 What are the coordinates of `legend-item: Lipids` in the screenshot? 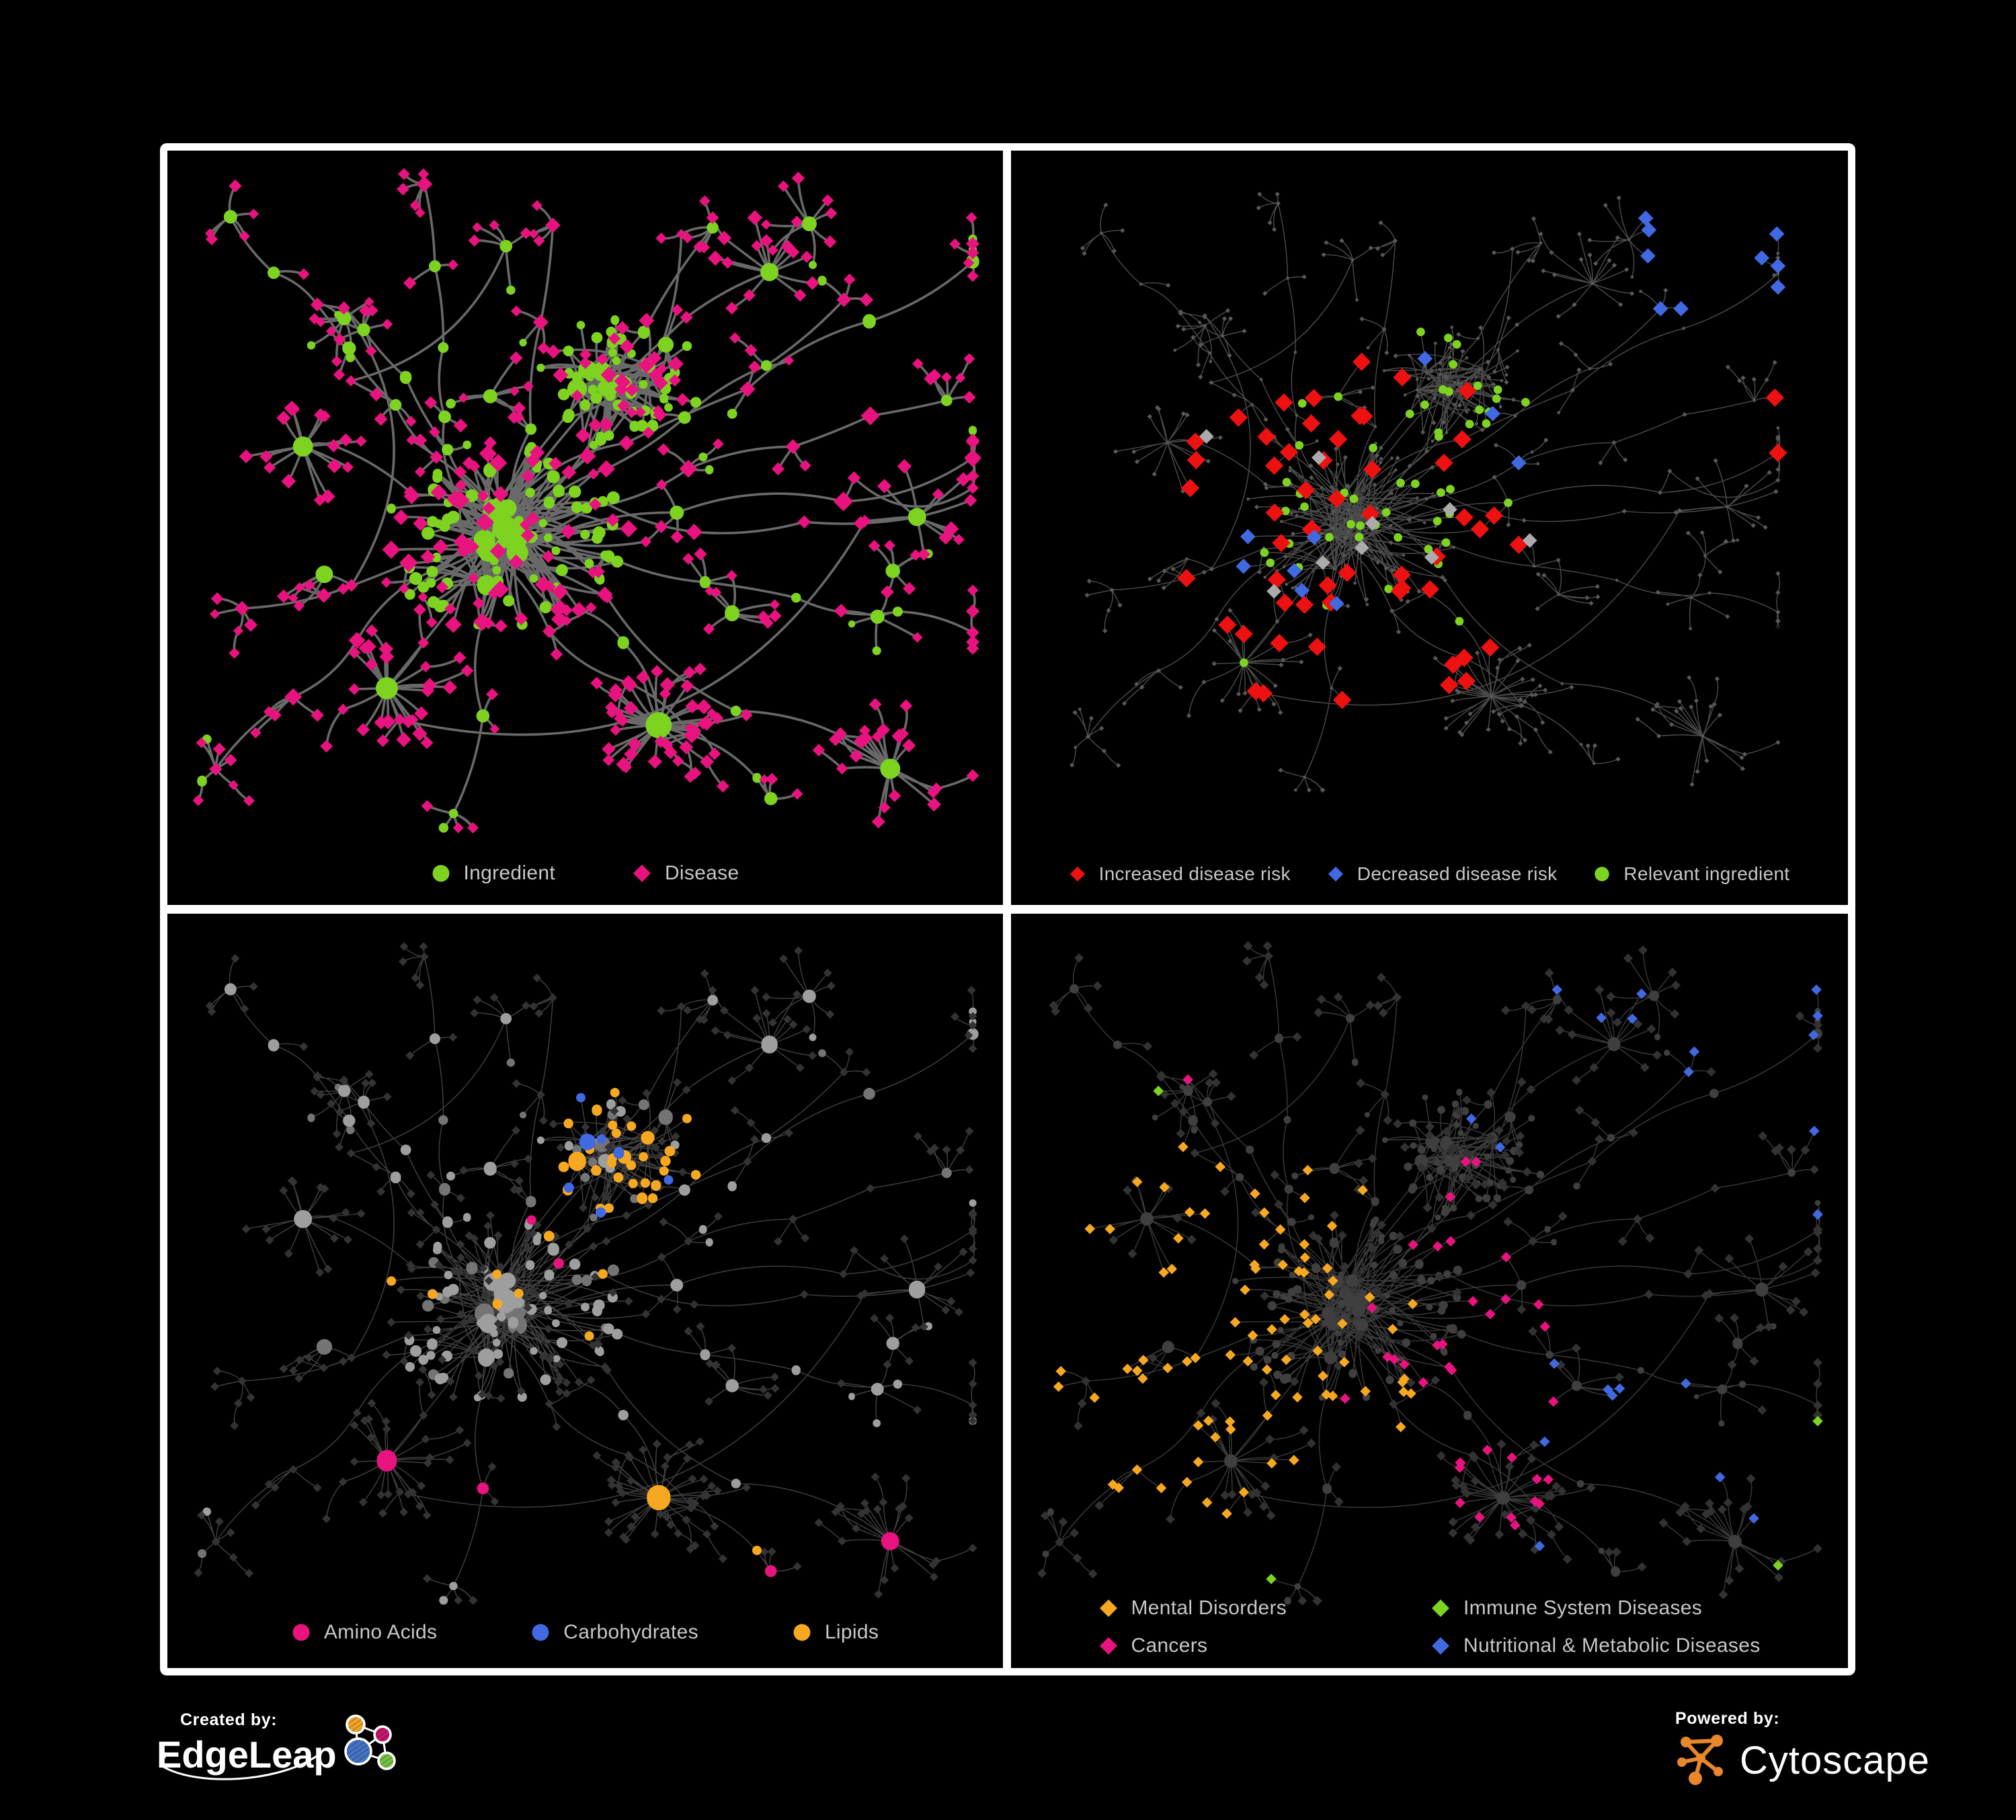 It's located at (836, 1632).